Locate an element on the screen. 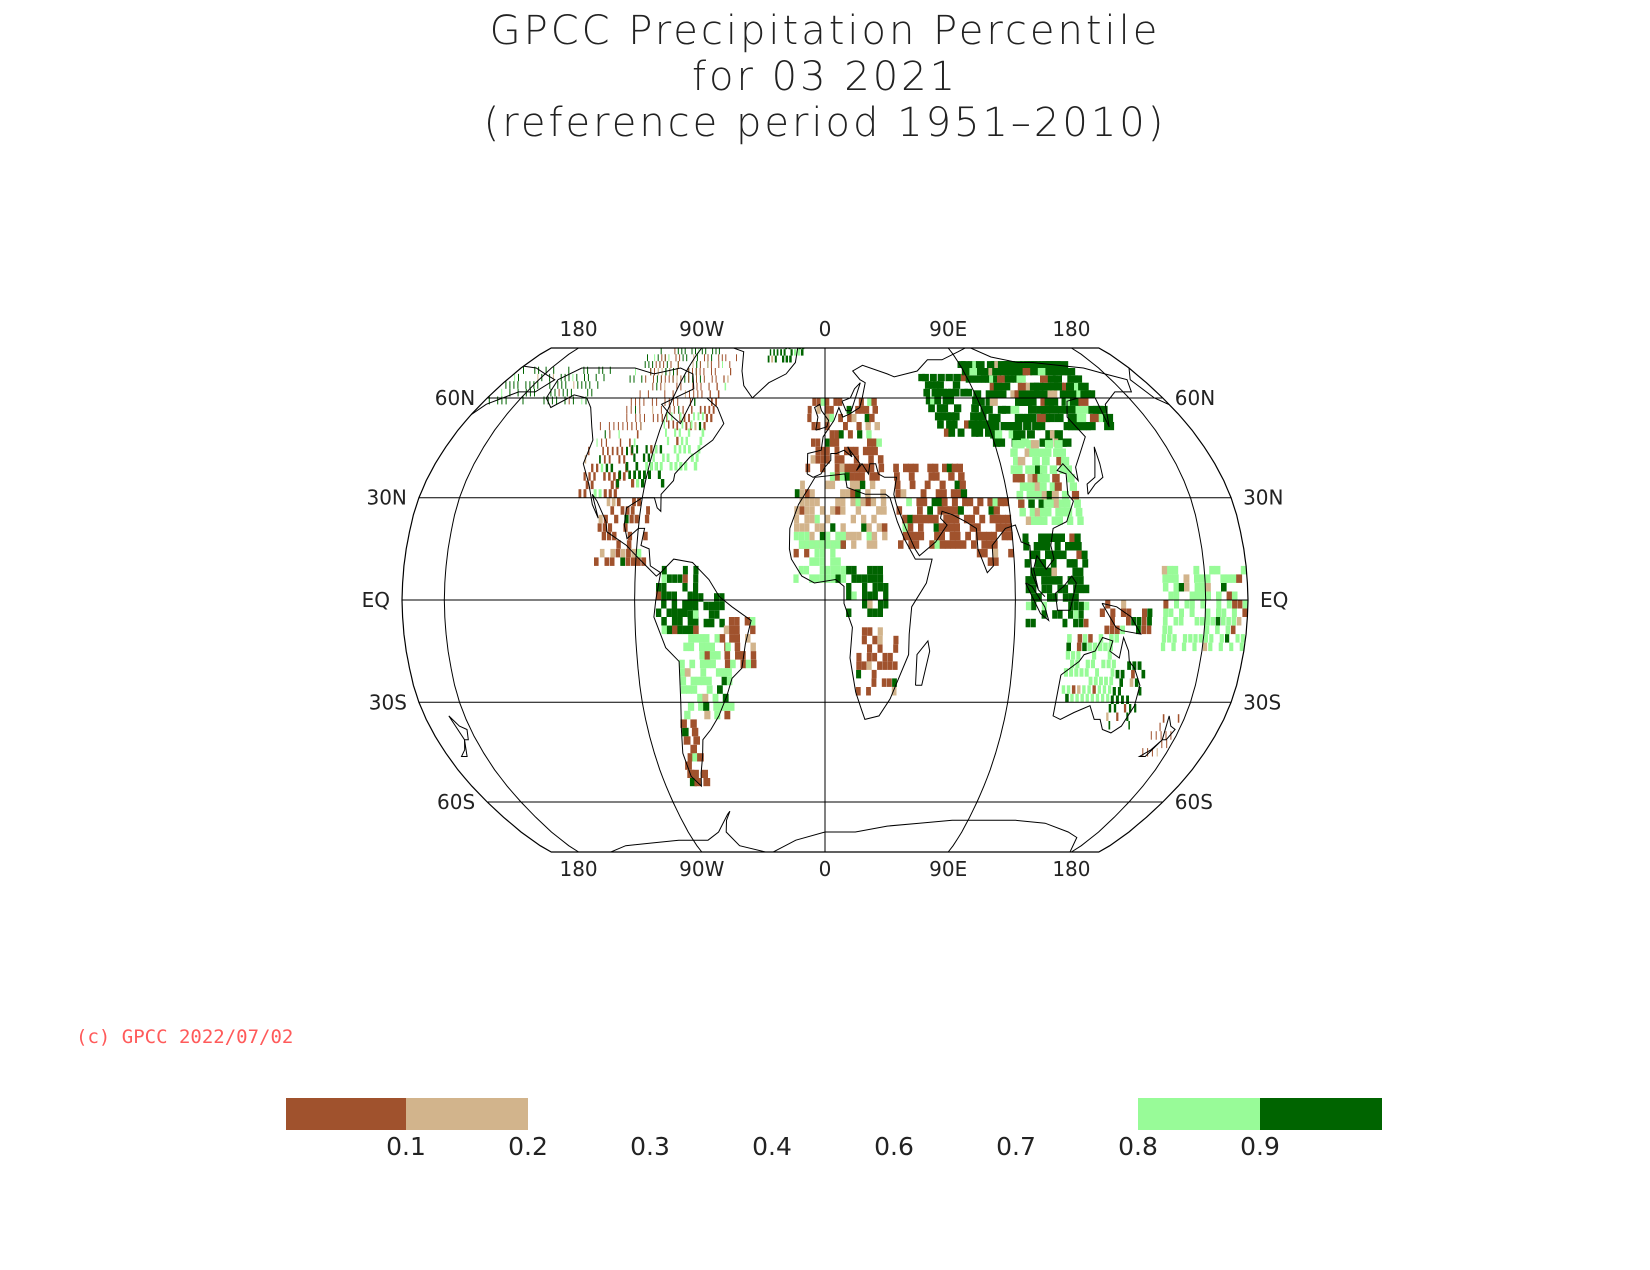 This screenshot has width=1650, height=1270. meridian-line is located at coordinates (981, 600).